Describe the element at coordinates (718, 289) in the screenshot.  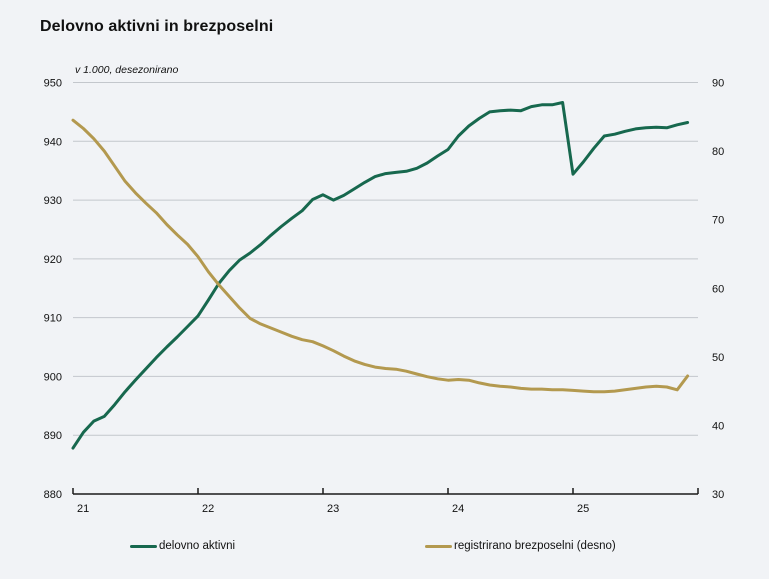
I see `right-axis-label: 60` at that location.